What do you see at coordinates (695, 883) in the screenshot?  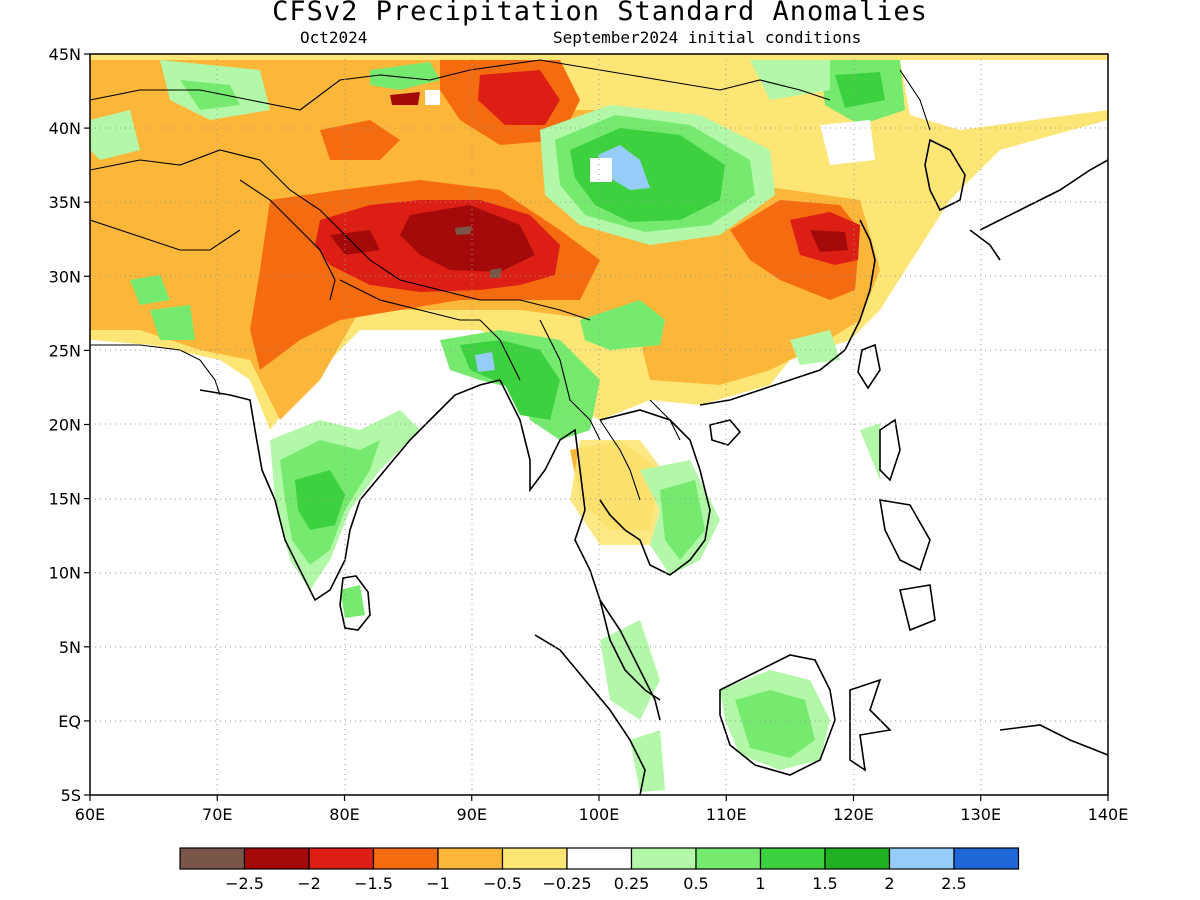 I see `colorbar-label: 0.5` at bounding box center [695, 883].